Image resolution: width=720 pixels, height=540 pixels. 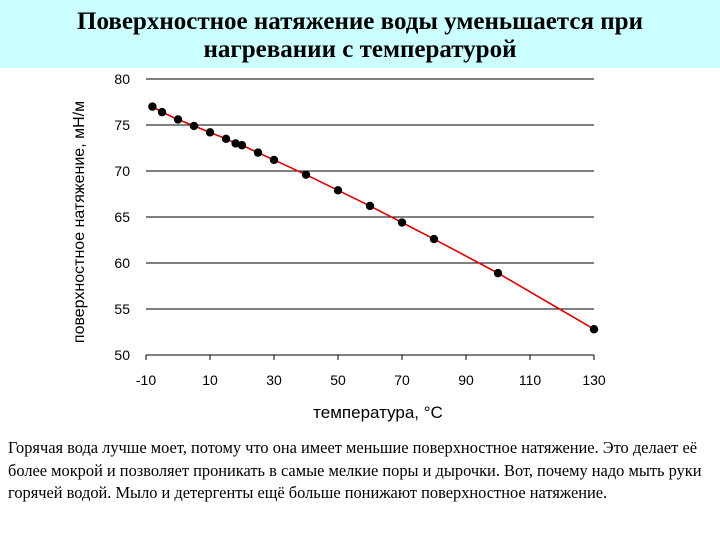 What do you see at coordinates (338, 380) in the screenshot?
I see `x-tick-label: 50` at bounding box center [338, 380].